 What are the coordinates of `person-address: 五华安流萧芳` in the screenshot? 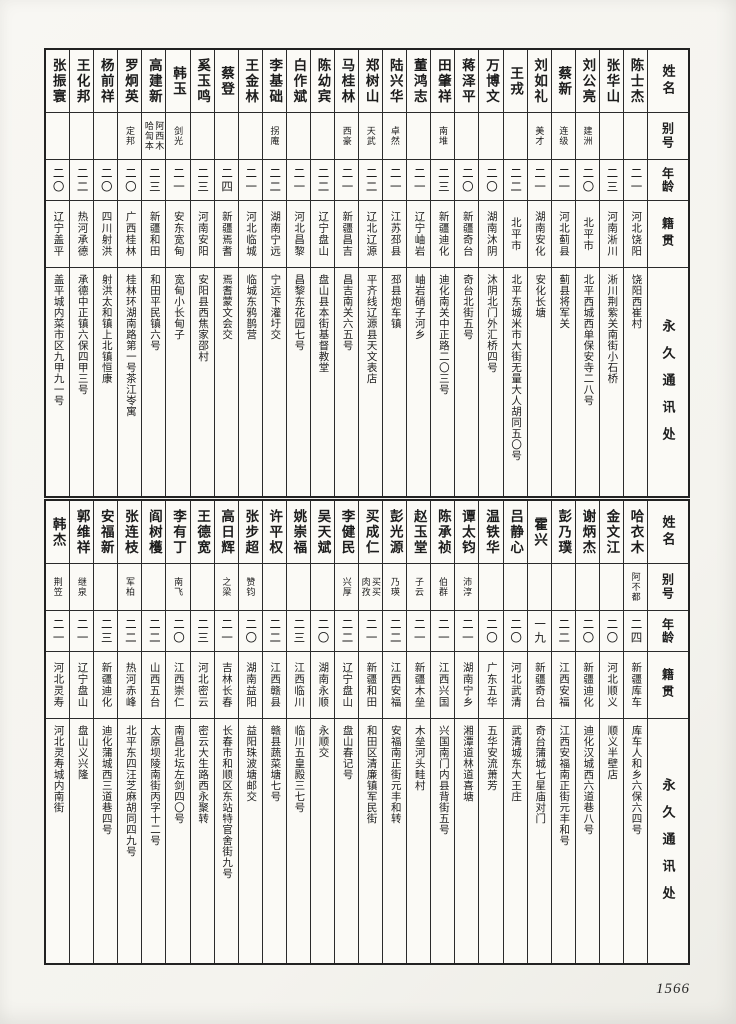 It's located at (492, 758).